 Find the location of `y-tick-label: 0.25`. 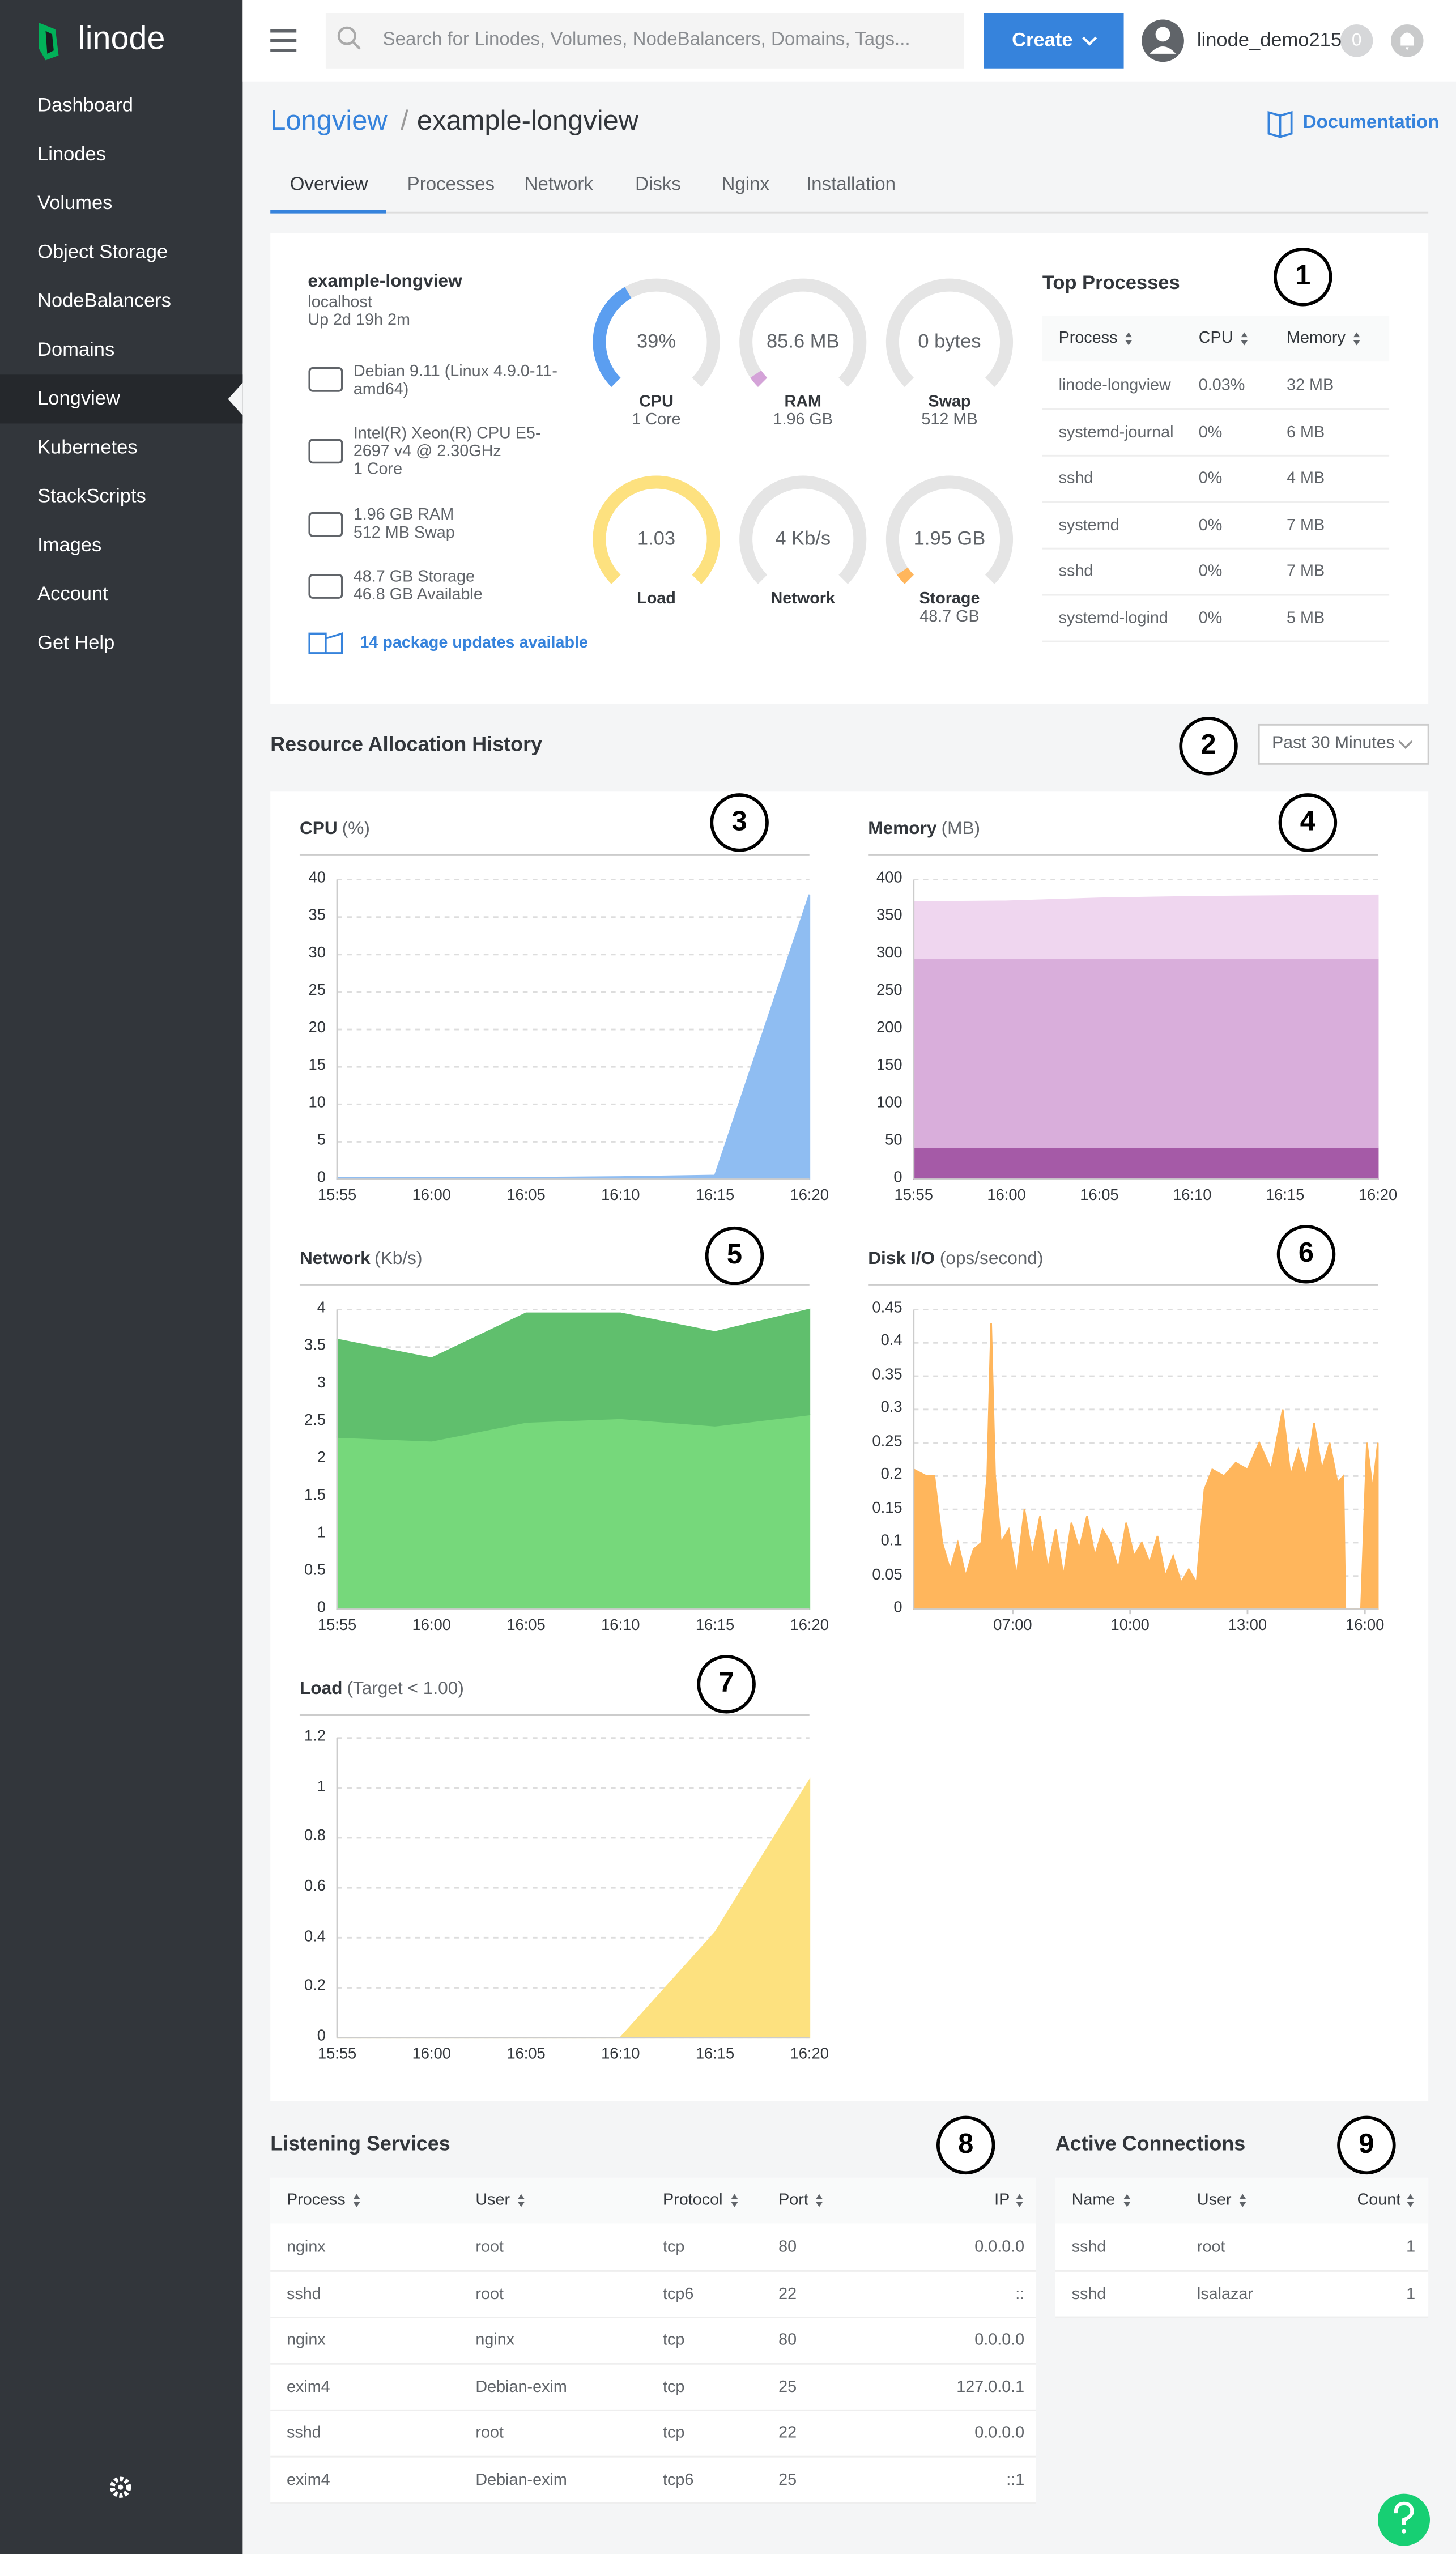

y-tick-label: 0.25 is located at coordinates (887, 1441).